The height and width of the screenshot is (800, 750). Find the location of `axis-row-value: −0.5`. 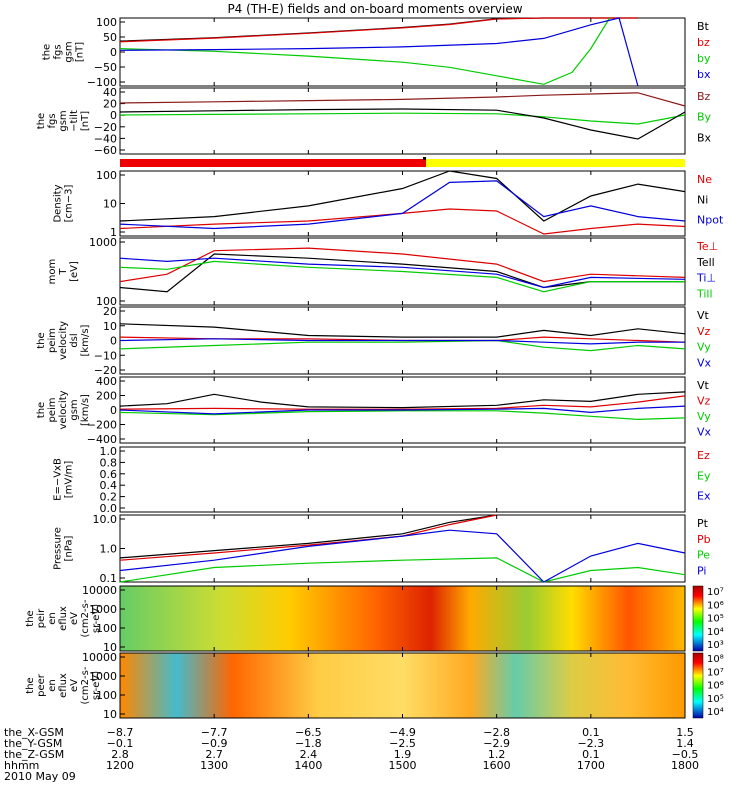

axis-row-value: −0.5 is located at coordinates (685, 754).